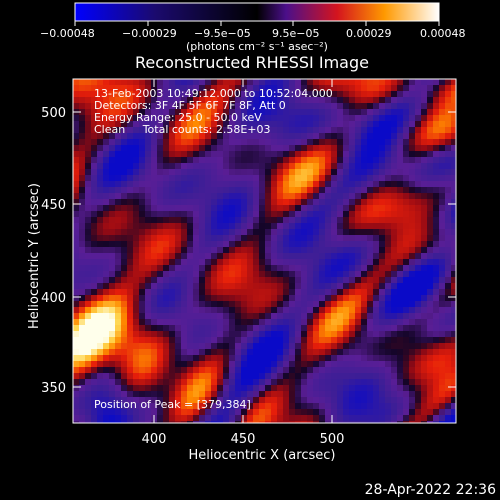  What do you see at coordinates (53, 388) in the screenshot?
I see `y-tick-label: 350` at bounding box center [53, 388].